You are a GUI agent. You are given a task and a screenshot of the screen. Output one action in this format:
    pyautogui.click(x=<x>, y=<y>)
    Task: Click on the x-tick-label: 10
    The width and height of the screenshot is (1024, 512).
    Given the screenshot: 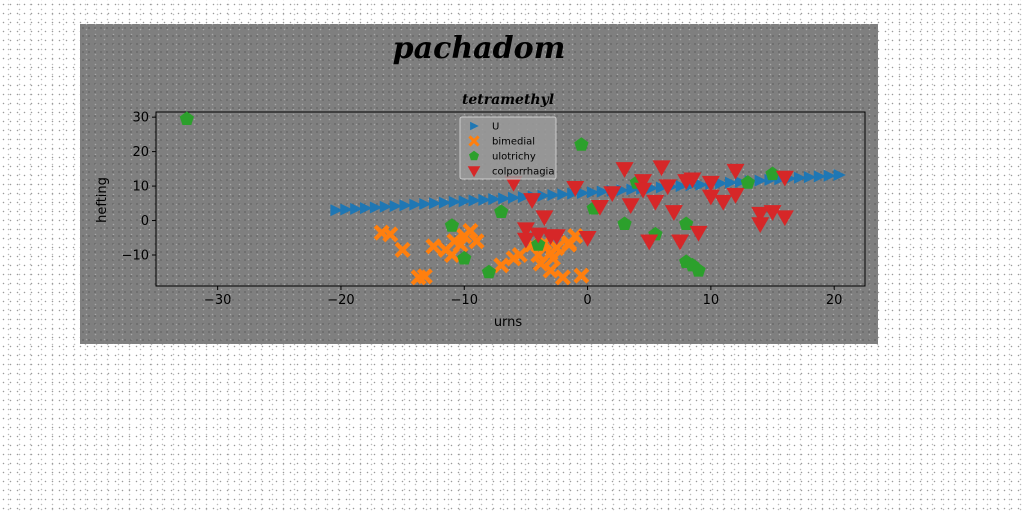 What is the action you would take?
    pyautogui.click(x=711, y=300)
    